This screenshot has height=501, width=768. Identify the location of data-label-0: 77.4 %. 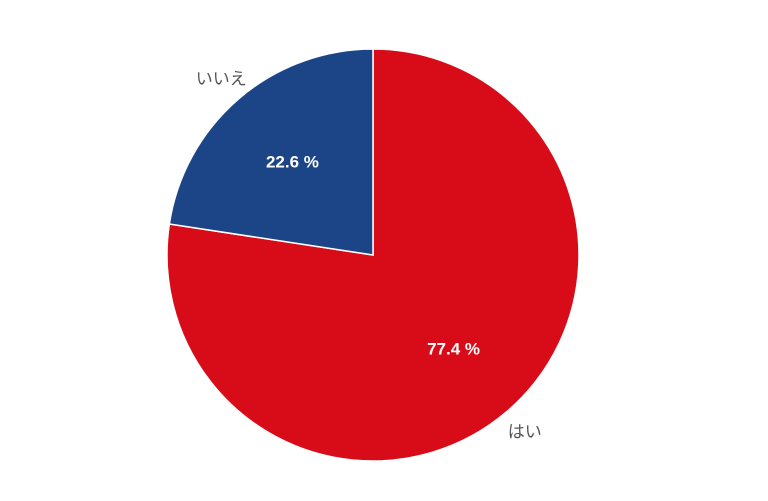
(453, 349).